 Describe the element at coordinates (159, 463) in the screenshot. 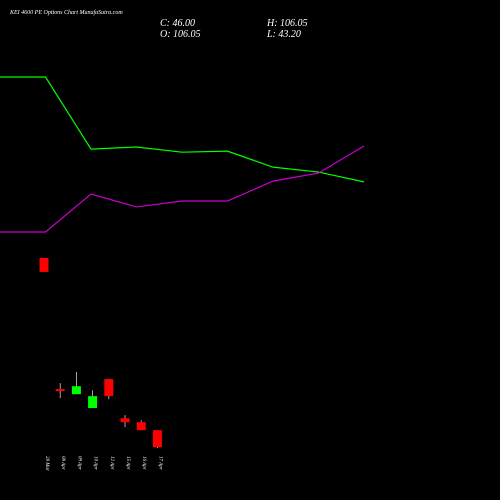

I see `x-tick-label: 17 Apr` at that location.